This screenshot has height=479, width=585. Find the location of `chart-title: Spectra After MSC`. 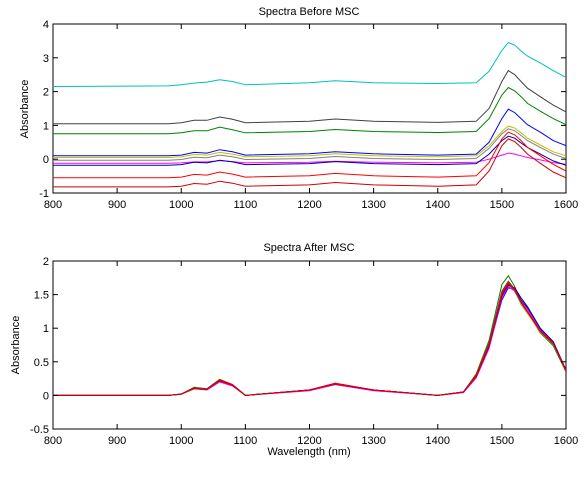

chart-title: Spectra After MSC is located at coordinates (308, 248).